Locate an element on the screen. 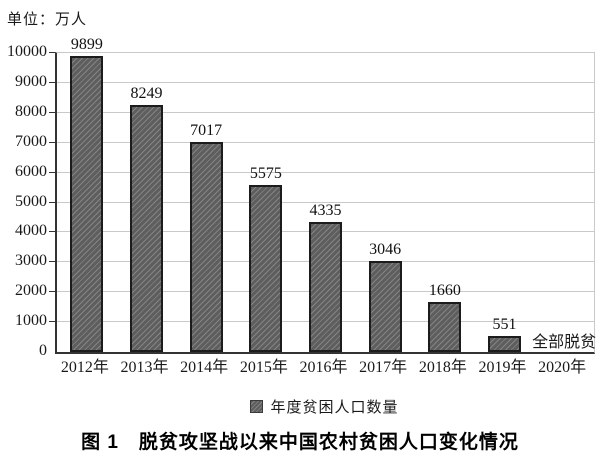  x-tick-label-2018: 2018年 is located at coordinates (442, 367).